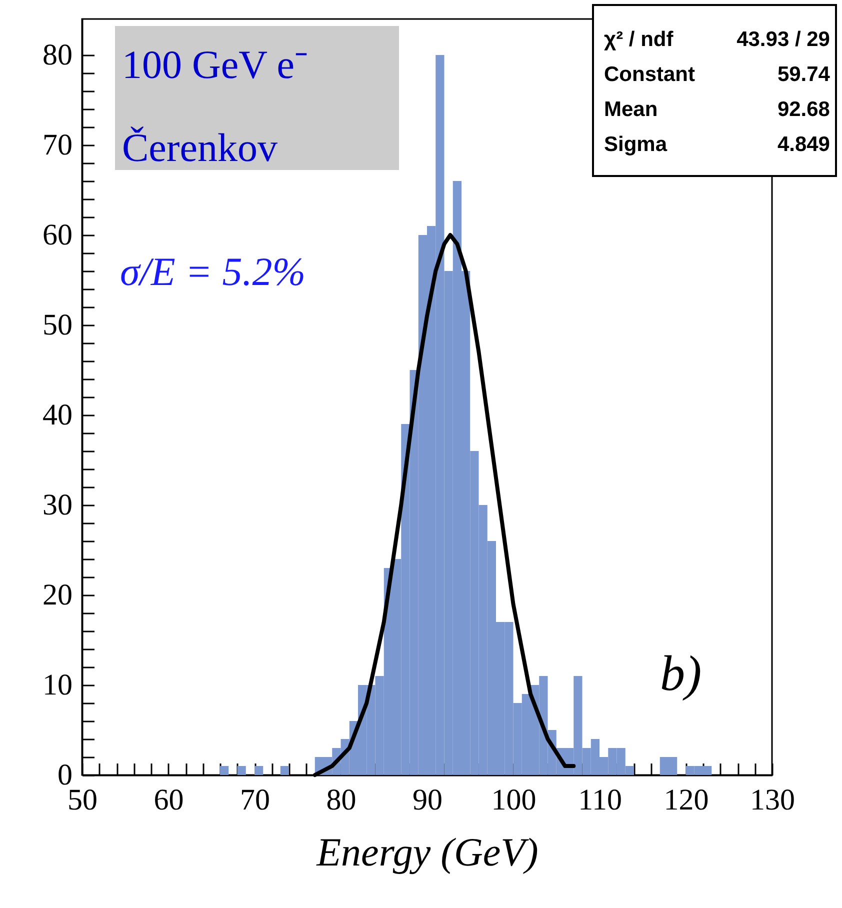 This screenshot has width=842, height=908. I want to click on y-tick-label: 10, so click(57, 685).